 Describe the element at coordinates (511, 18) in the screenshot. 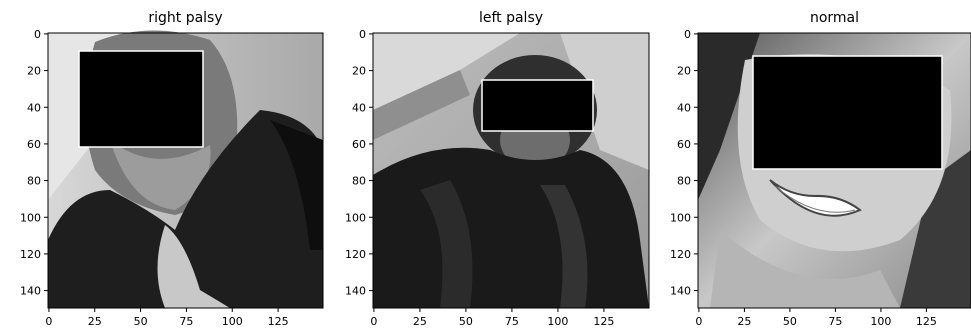

I see `panel-title-left-palsy: left palsy` at that location.